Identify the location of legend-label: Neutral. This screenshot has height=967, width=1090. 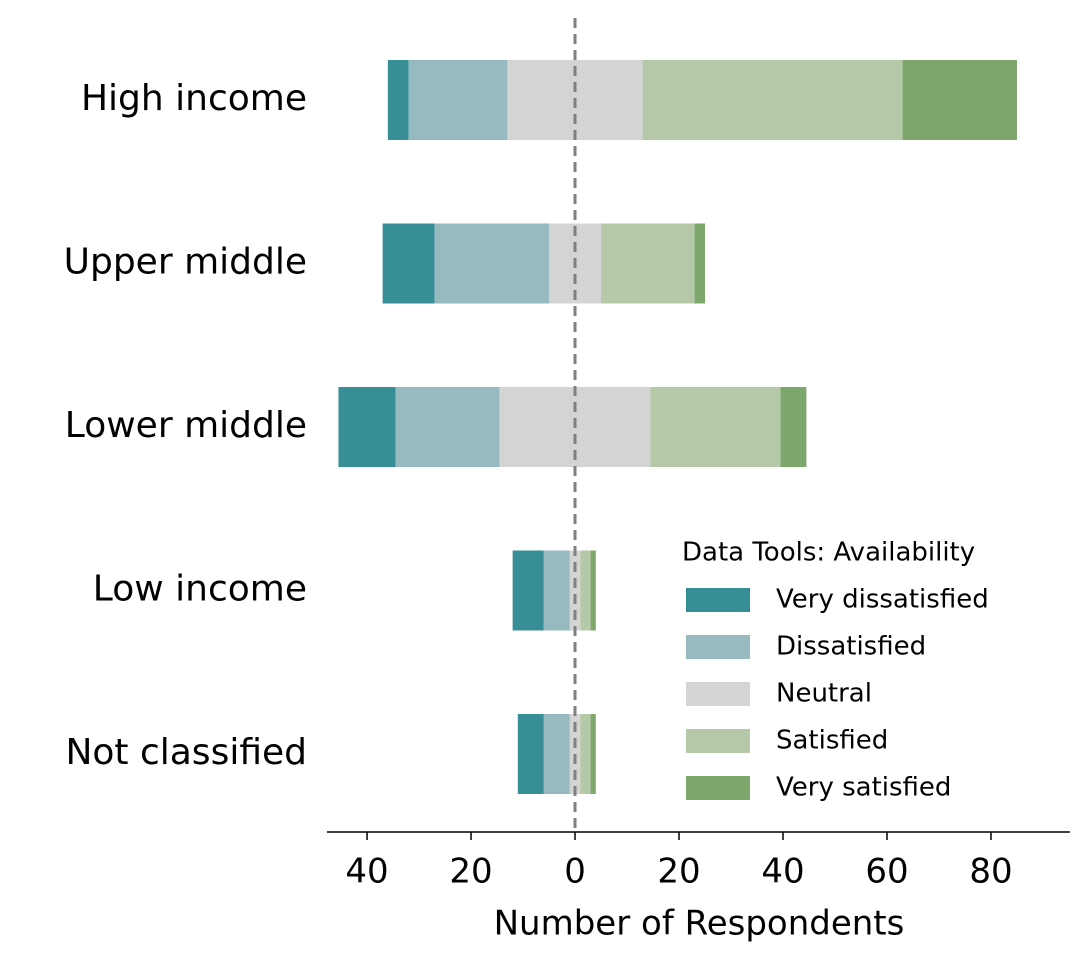
(824, 694).